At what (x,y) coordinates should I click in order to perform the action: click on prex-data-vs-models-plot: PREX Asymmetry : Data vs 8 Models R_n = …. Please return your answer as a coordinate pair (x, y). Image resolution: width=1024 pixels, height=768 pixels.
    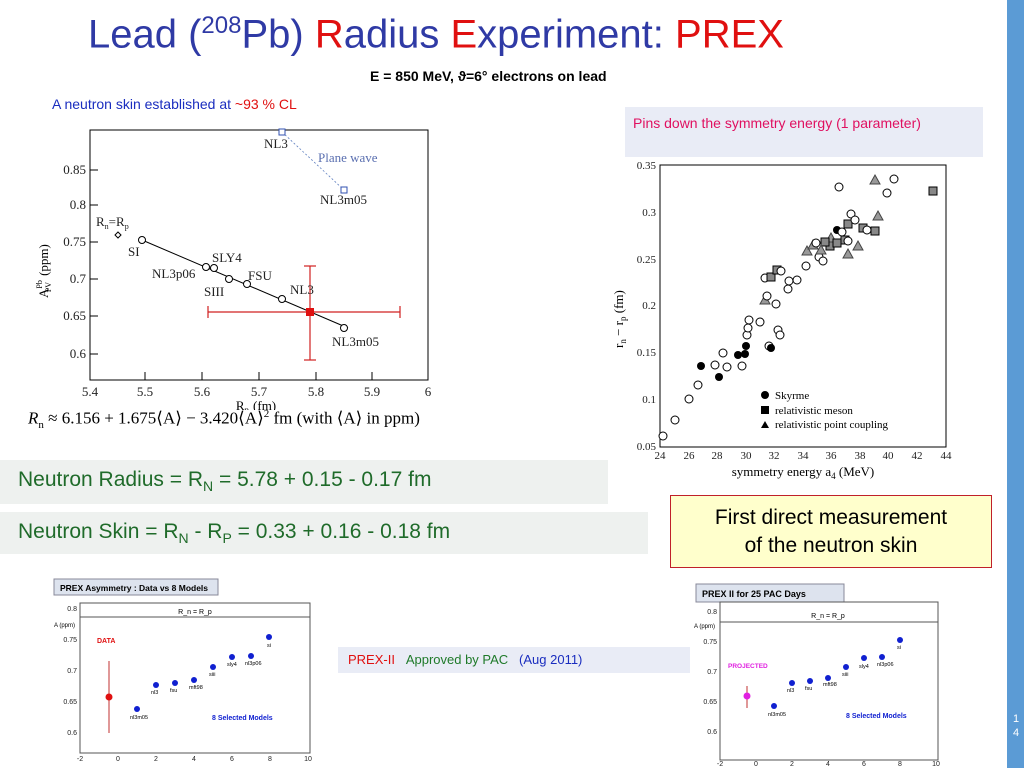
    Looking at the image, I should click on (182, 670).